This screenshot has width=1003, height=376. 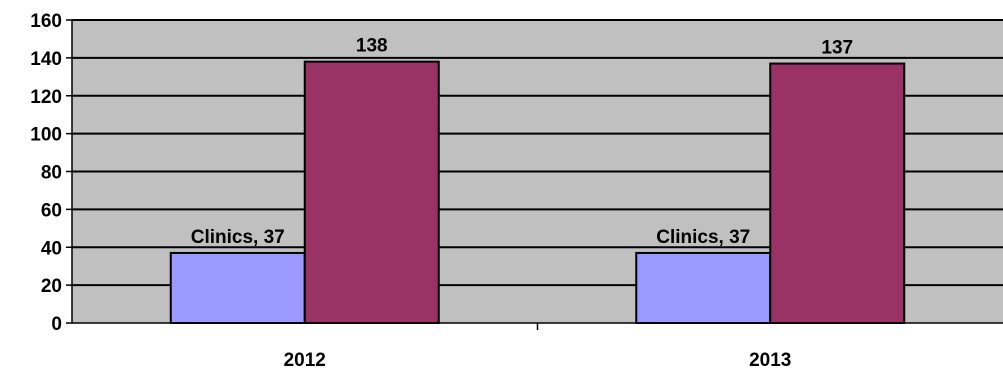 I want to click on y-tick-label: 160, so click(x=46, y=21).